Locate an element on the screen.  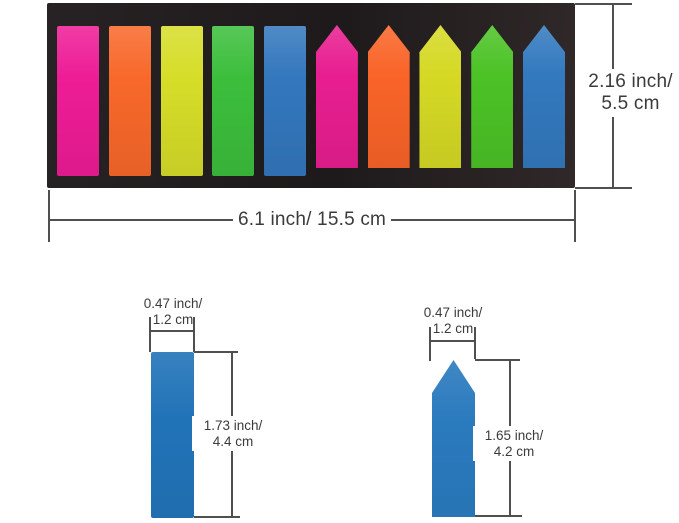
tab-blue-arrow is located at coordinates (544, 96).